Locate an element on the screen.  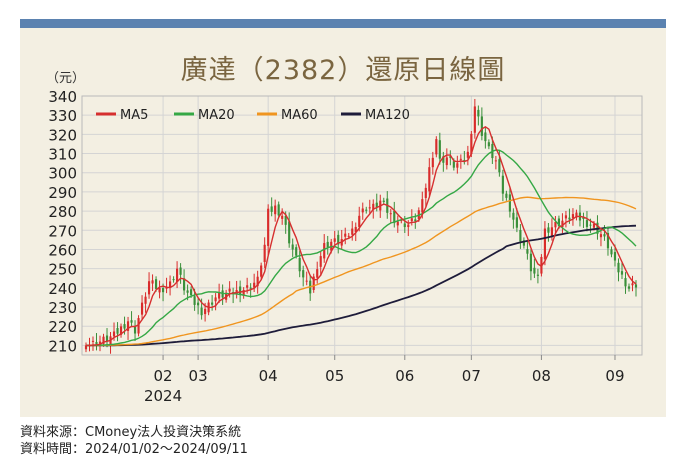
legend-label-ma120: MA120 is located at coordinates (387, 115).